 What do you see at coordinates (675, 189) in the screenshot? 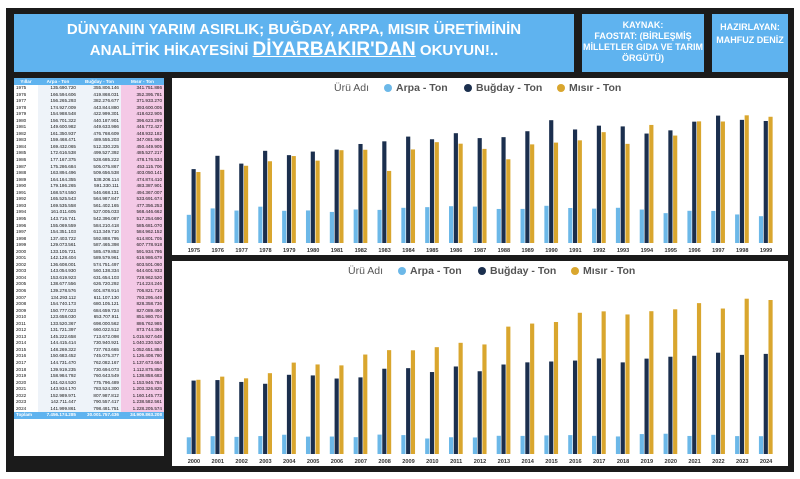
I see `bar-mısır-1995` at bounding box center [675, 189].